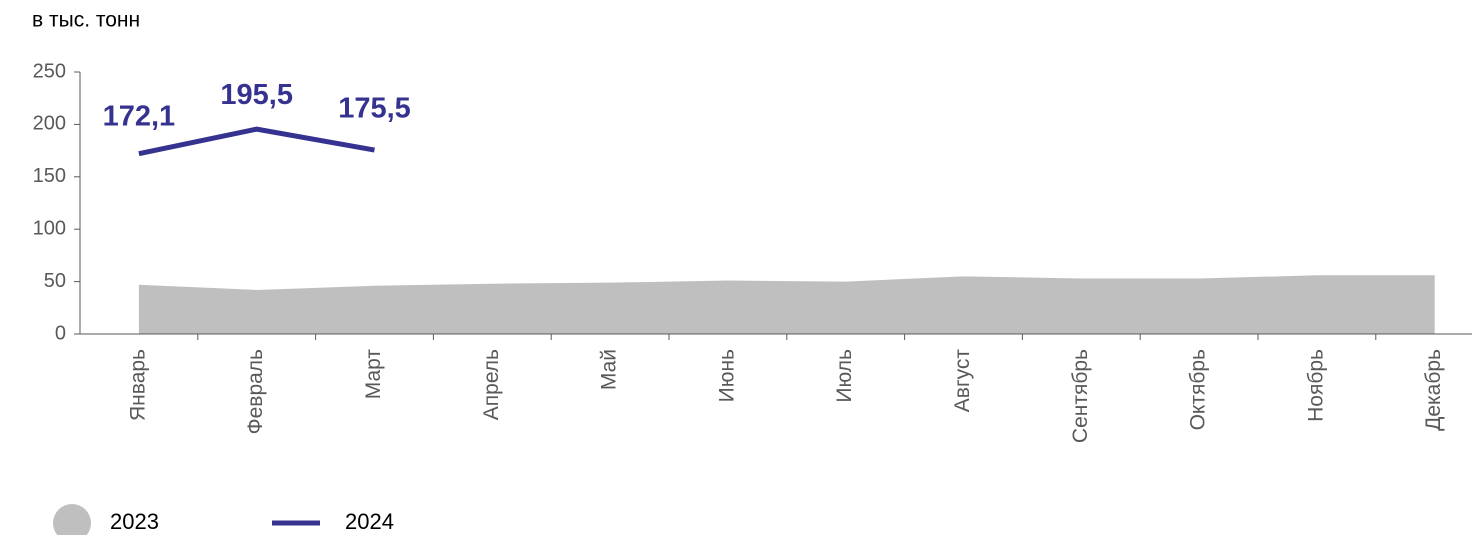 Image resolution: width=1473 pixels, height=535 pixels. Describe the element at coordinates (49, 71) in the screenshot. I see `y-tick-label: 250` at that location.